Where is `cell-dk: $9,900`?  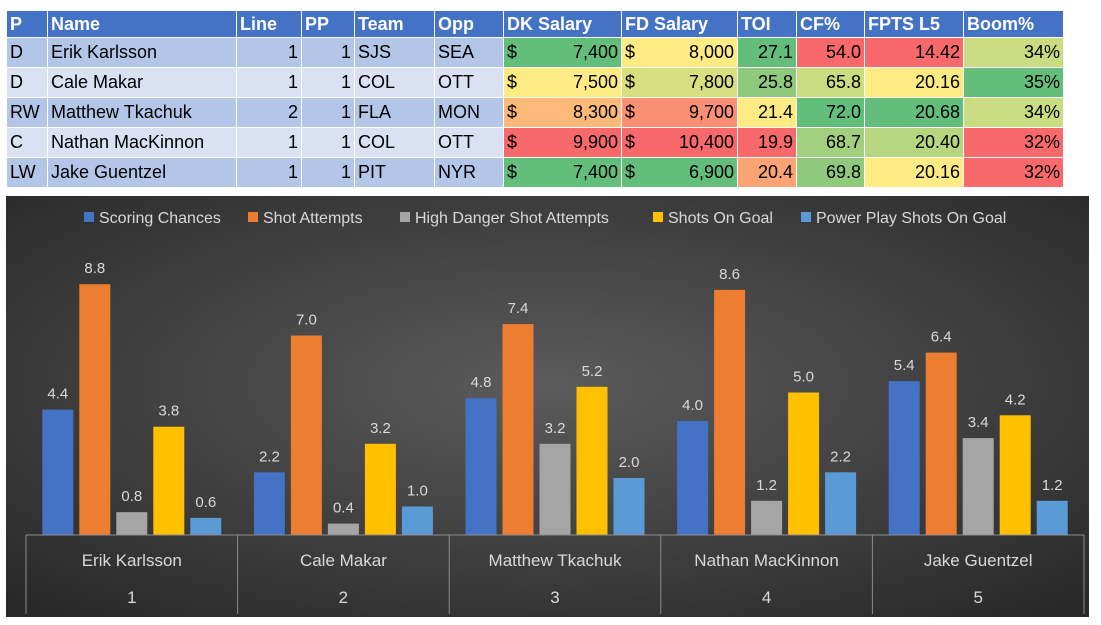
cell-dk: $9,900 is located at coordinates (562, 142).